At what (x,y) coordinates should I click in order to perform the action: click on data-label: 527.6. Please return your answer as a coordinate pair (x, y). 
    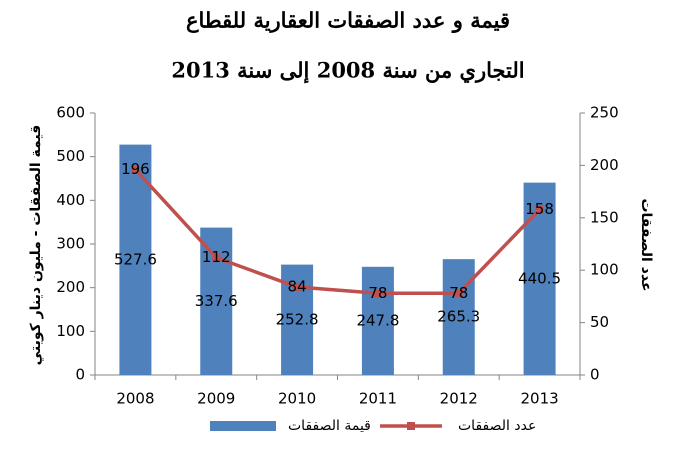
    Looking at the image, I should click on (135, 259).